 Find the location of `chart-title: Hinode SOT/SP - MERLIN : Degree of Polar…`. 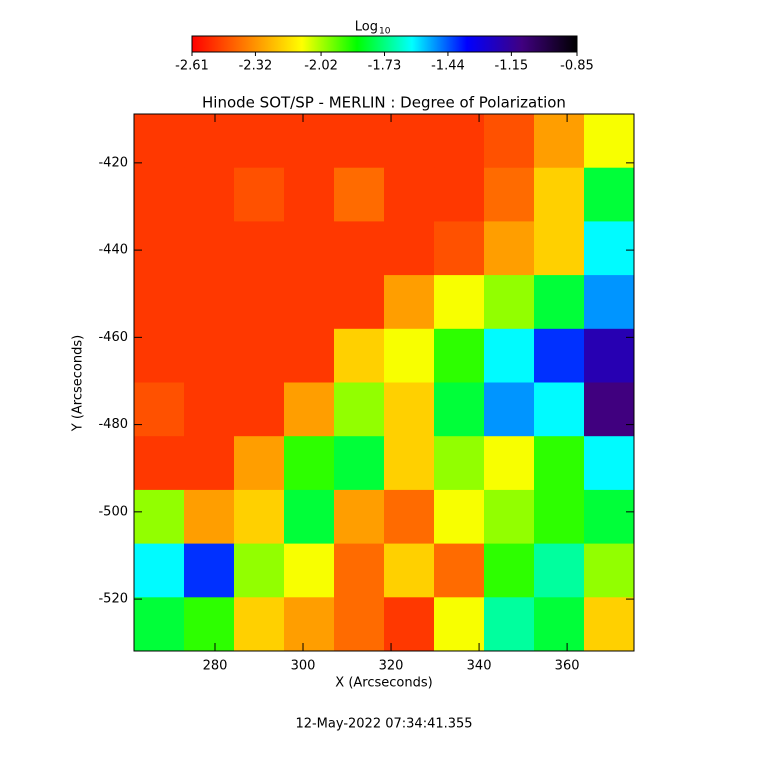

chart-title: Hinode SOT/SP - MERLIN : Degree of Polar… is located at coordinates (384, 103).